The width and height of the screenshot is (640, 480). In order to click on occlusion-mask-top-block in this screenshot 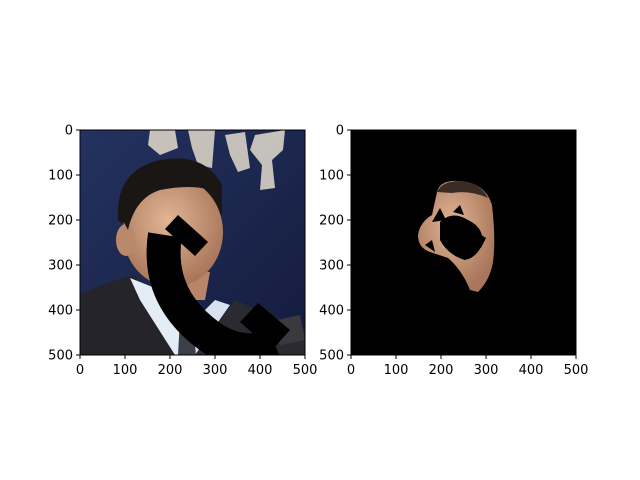, I will do `click(186, 235)`.